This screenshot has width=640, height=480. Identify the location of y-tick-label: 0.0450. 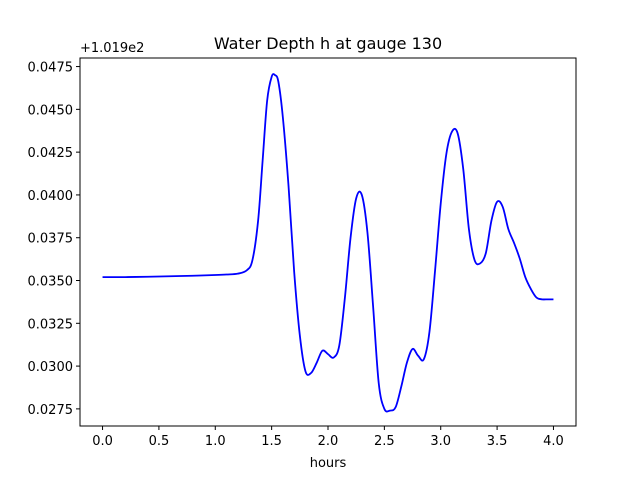
(51, 110).